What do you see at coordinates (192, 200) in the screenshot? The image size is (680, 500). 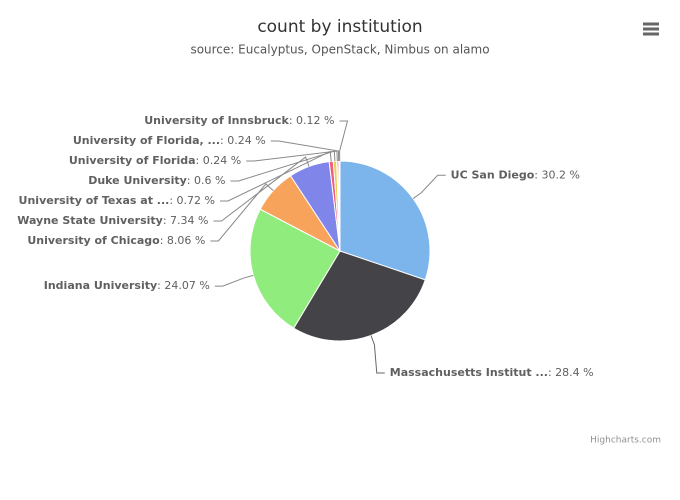 I see `label-value: : 0.72 %` at bounding box center [192, 200].